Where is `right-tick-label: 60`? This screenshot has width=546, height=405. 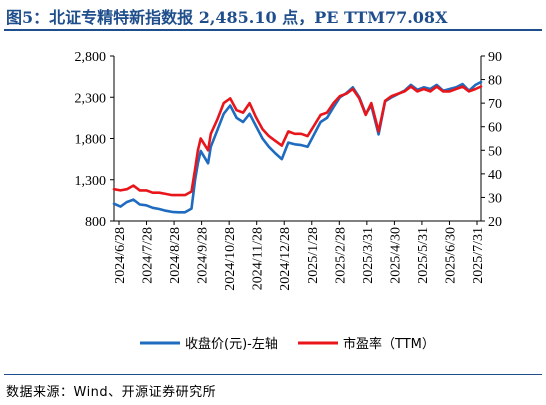 right-tick-label: 60 is located at coordinates (495, 128).